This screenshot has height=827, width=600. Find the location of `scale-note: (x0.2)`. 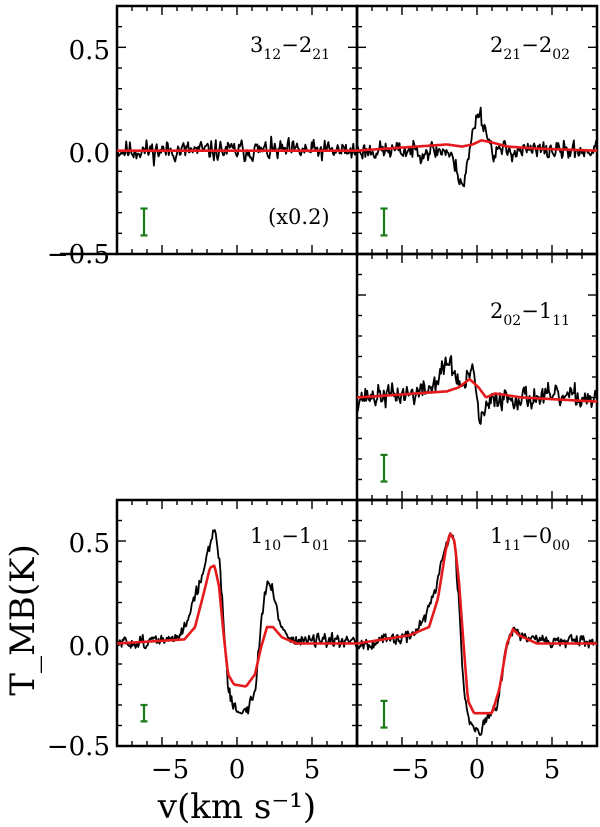

scale-note: (x0.2) is located at coordinates (299, 217).